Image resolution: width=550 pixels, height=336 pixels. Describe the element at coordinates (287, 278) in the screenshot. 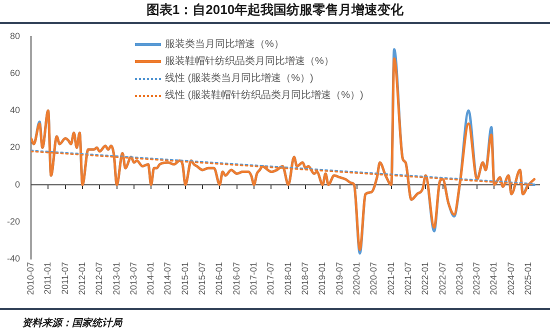

I see `x-tick-label: 2018-01` at that location.